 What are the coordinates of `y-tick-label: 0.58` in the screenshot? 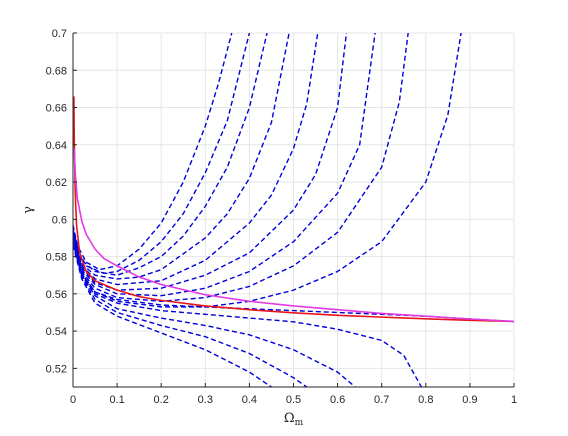 It's located at (56, 258).